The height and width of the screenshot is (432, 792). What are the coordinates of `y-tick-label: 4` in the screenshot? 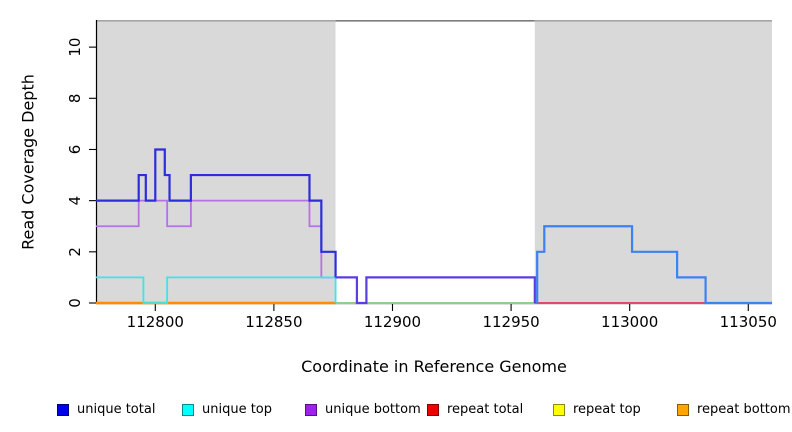 It's located at (75, 201).